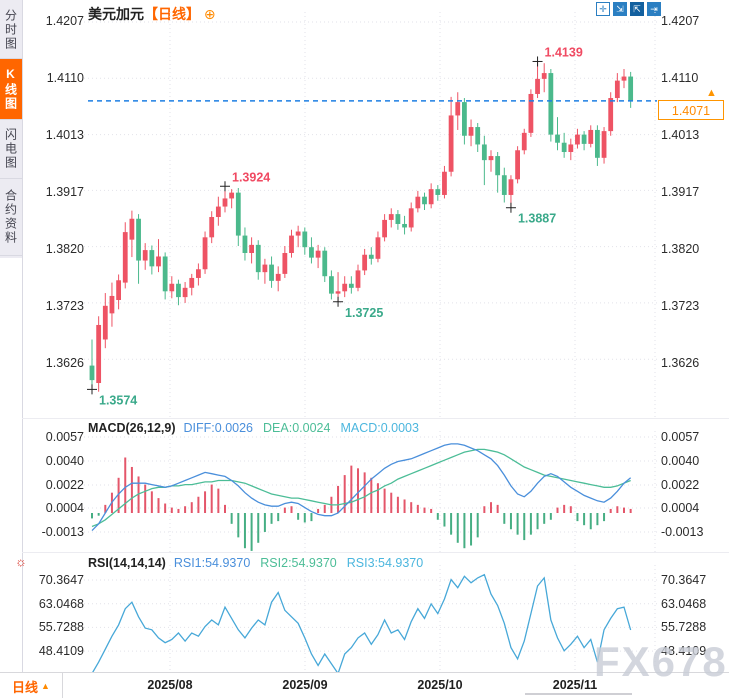  Describe the element at coordinates (218, 428) in the screenshot. I see `macd-diff-value: DIFF:0.0026` at that location.